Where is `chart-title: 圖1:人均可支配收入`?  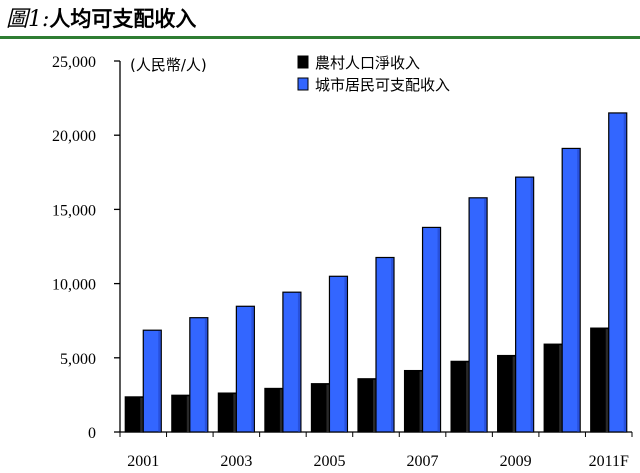 chart-title: 圖1:人均可支配收入 is located at coordinates (101, 19).